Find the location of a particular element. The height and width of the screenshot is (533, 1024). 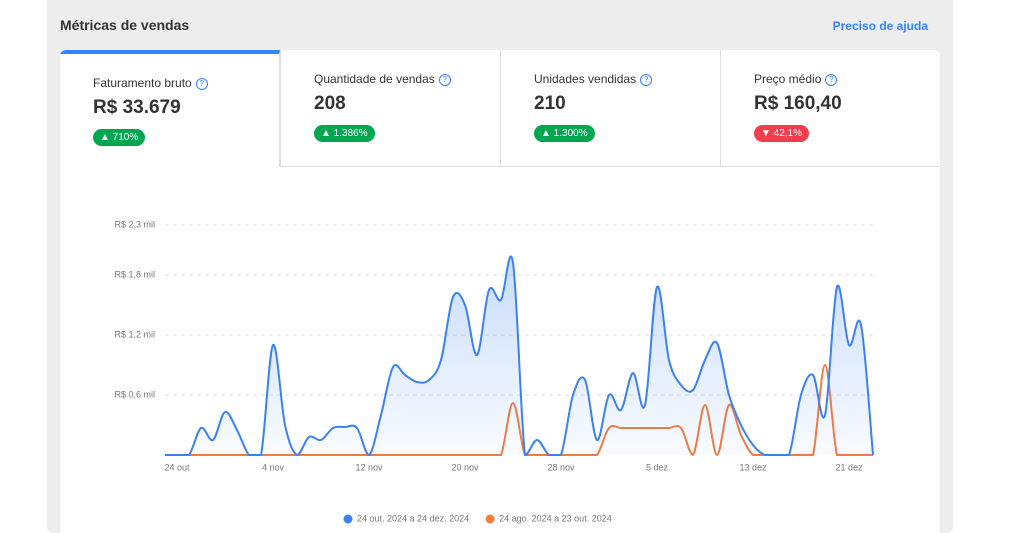

y-tick-label: R$ 1,2 mil is located at coordinates (134, 334).